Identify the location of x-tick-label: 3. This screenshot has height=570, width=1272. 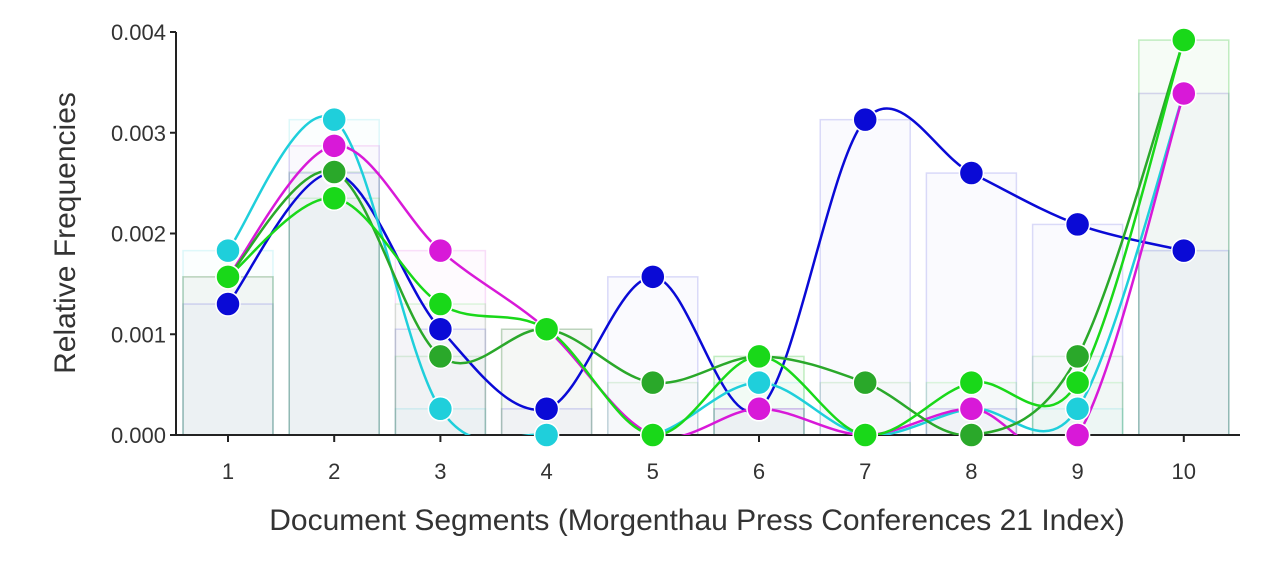
(440, 471).